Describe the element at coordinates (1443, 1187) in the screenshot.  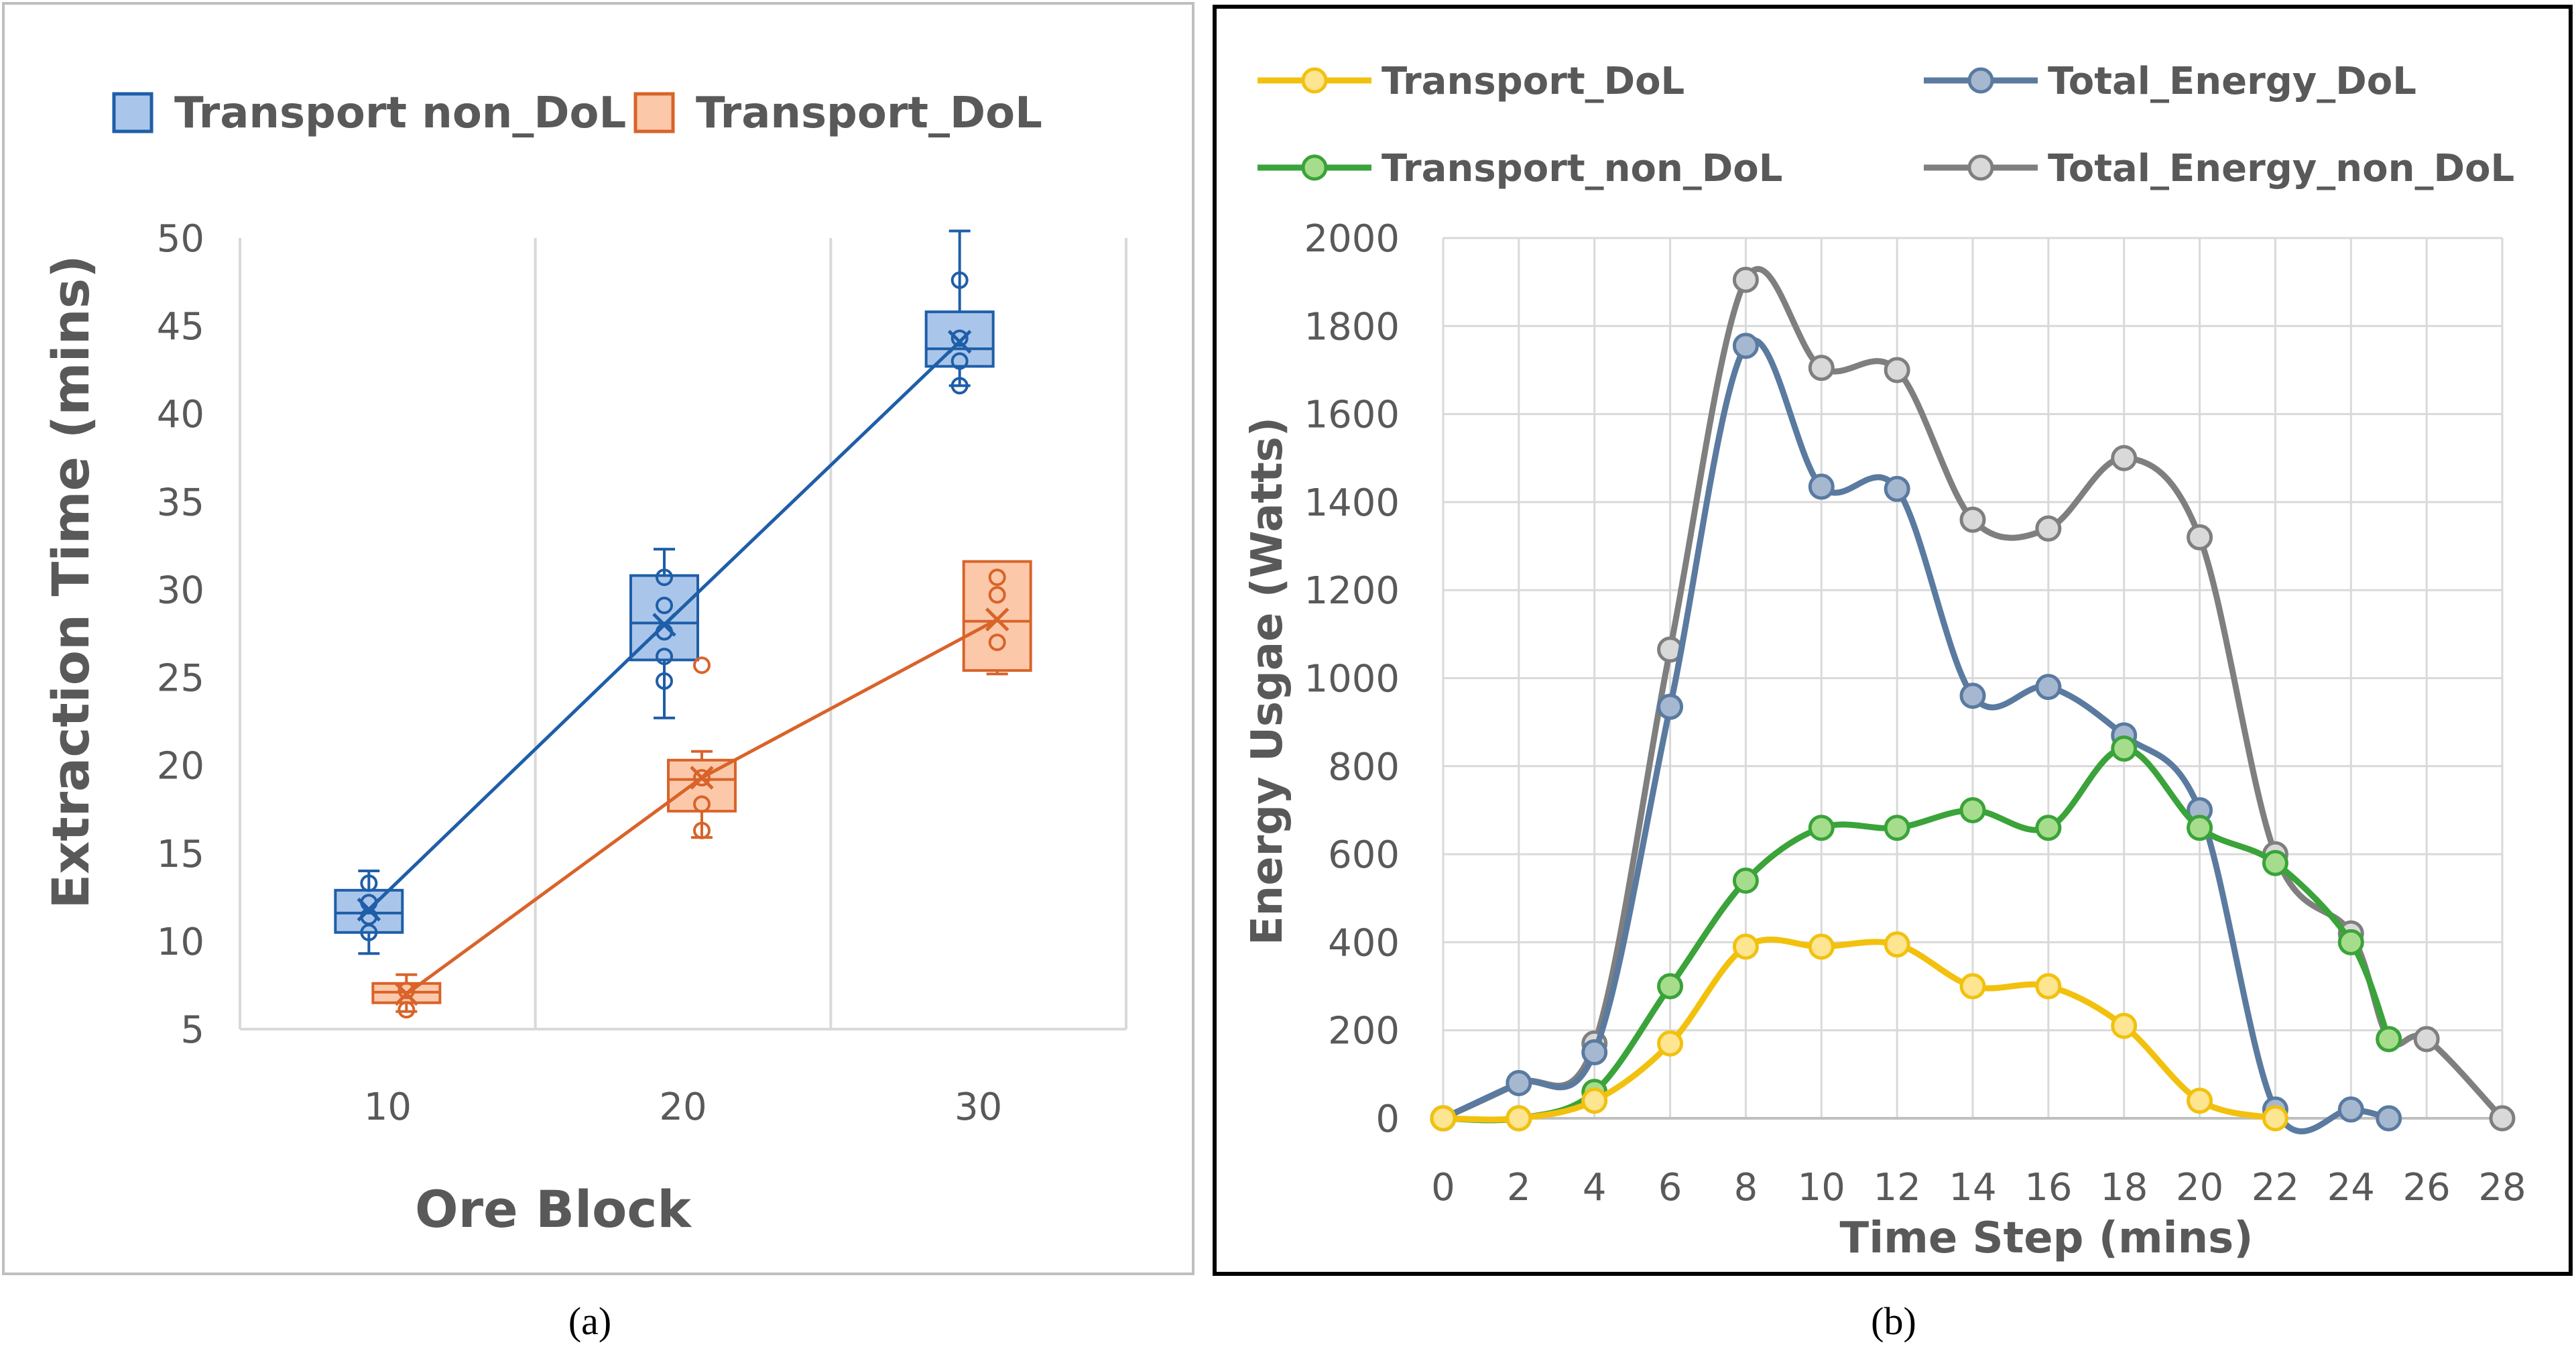
I see `x-tick-label: 0` at that location.